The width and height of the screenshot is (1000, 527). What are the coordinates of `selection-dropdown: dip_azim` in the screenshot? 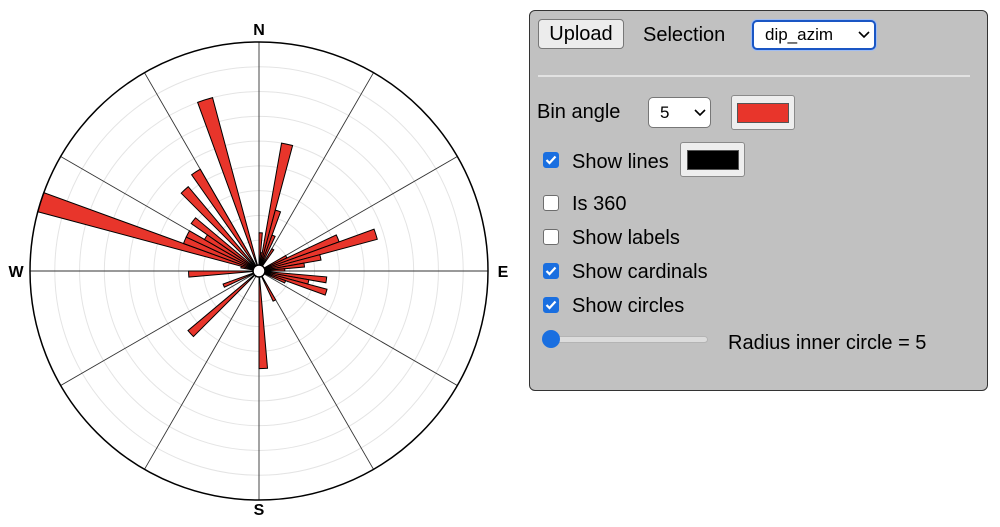 It's located at (814, 35).